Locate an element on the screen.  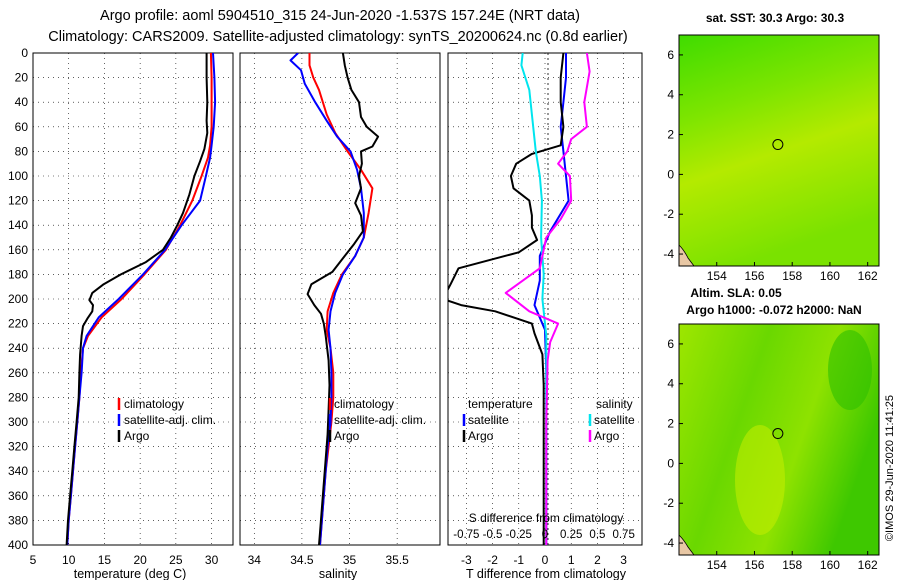
temperature-legend: climatology satellite-adj. clim. Argo is located at coordinates (166, 420).